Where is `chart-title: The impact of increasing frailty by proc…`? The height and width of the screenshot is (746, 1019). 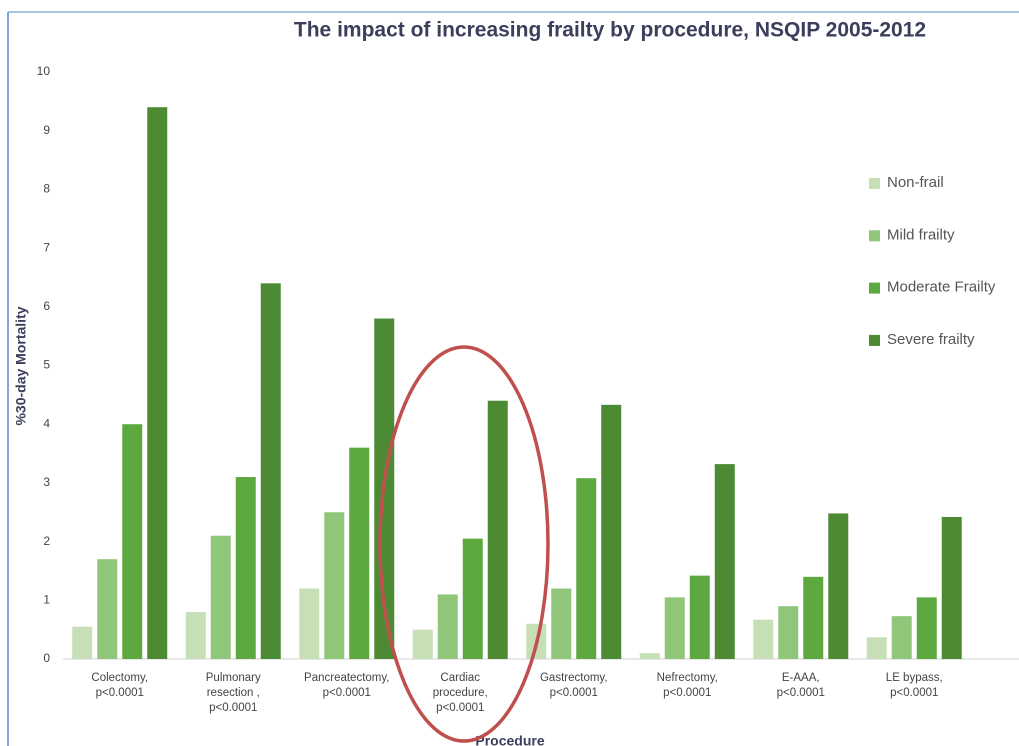
chart-title: The impact of increasing frailty by proc… is located at coordinates (610, 30).